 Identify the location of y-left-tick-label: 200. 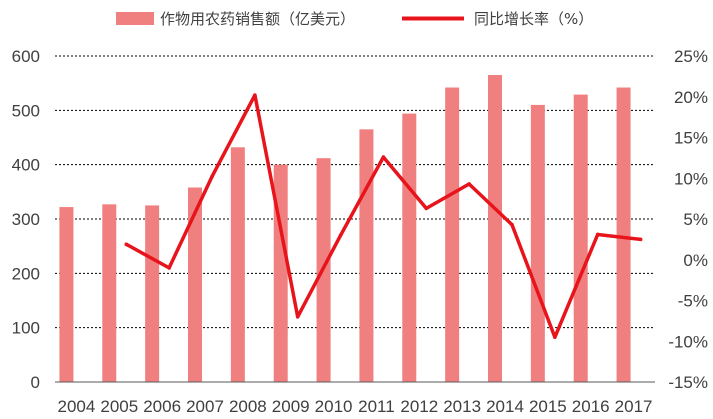
(26, 273).